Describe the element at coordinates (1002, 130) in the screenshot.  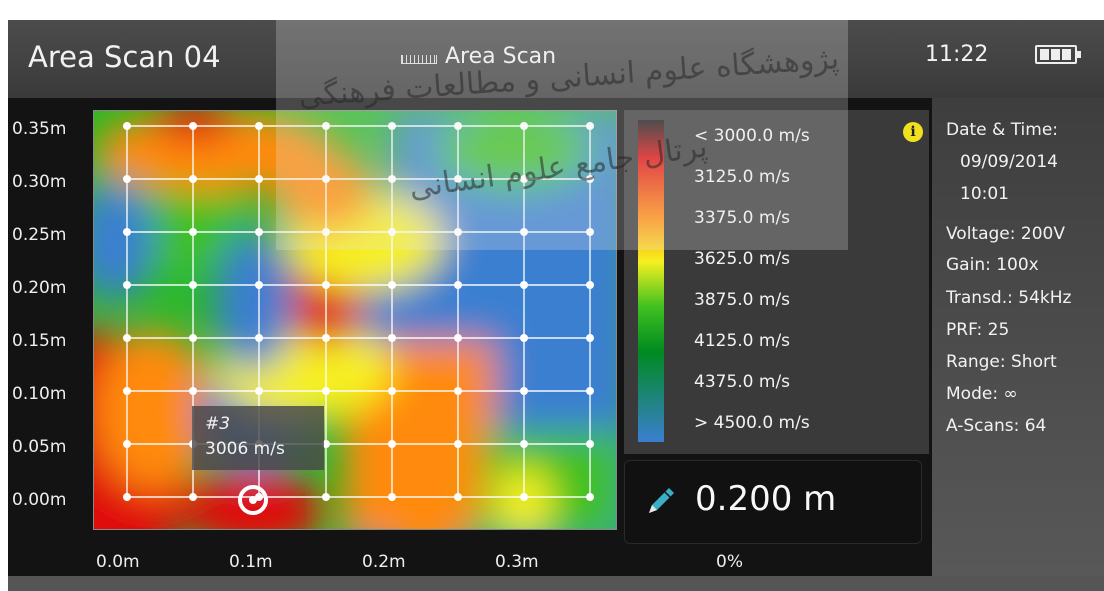
I see `date-time-label: Date & Time:` at that location.